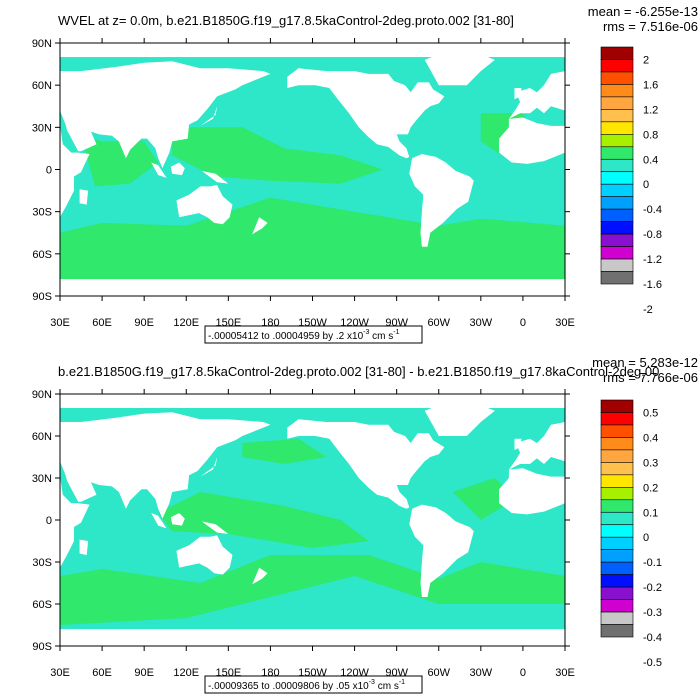  I want to click on x-tick-label: 120E, so click(186, 323).